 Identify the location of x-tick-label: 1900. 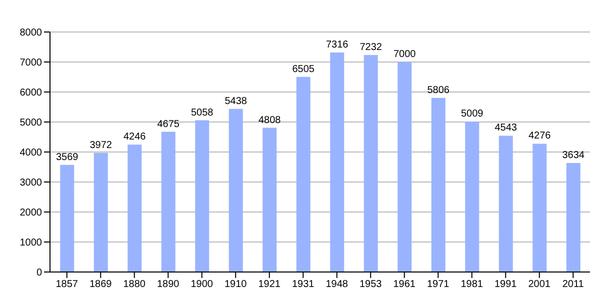
(202, 284).